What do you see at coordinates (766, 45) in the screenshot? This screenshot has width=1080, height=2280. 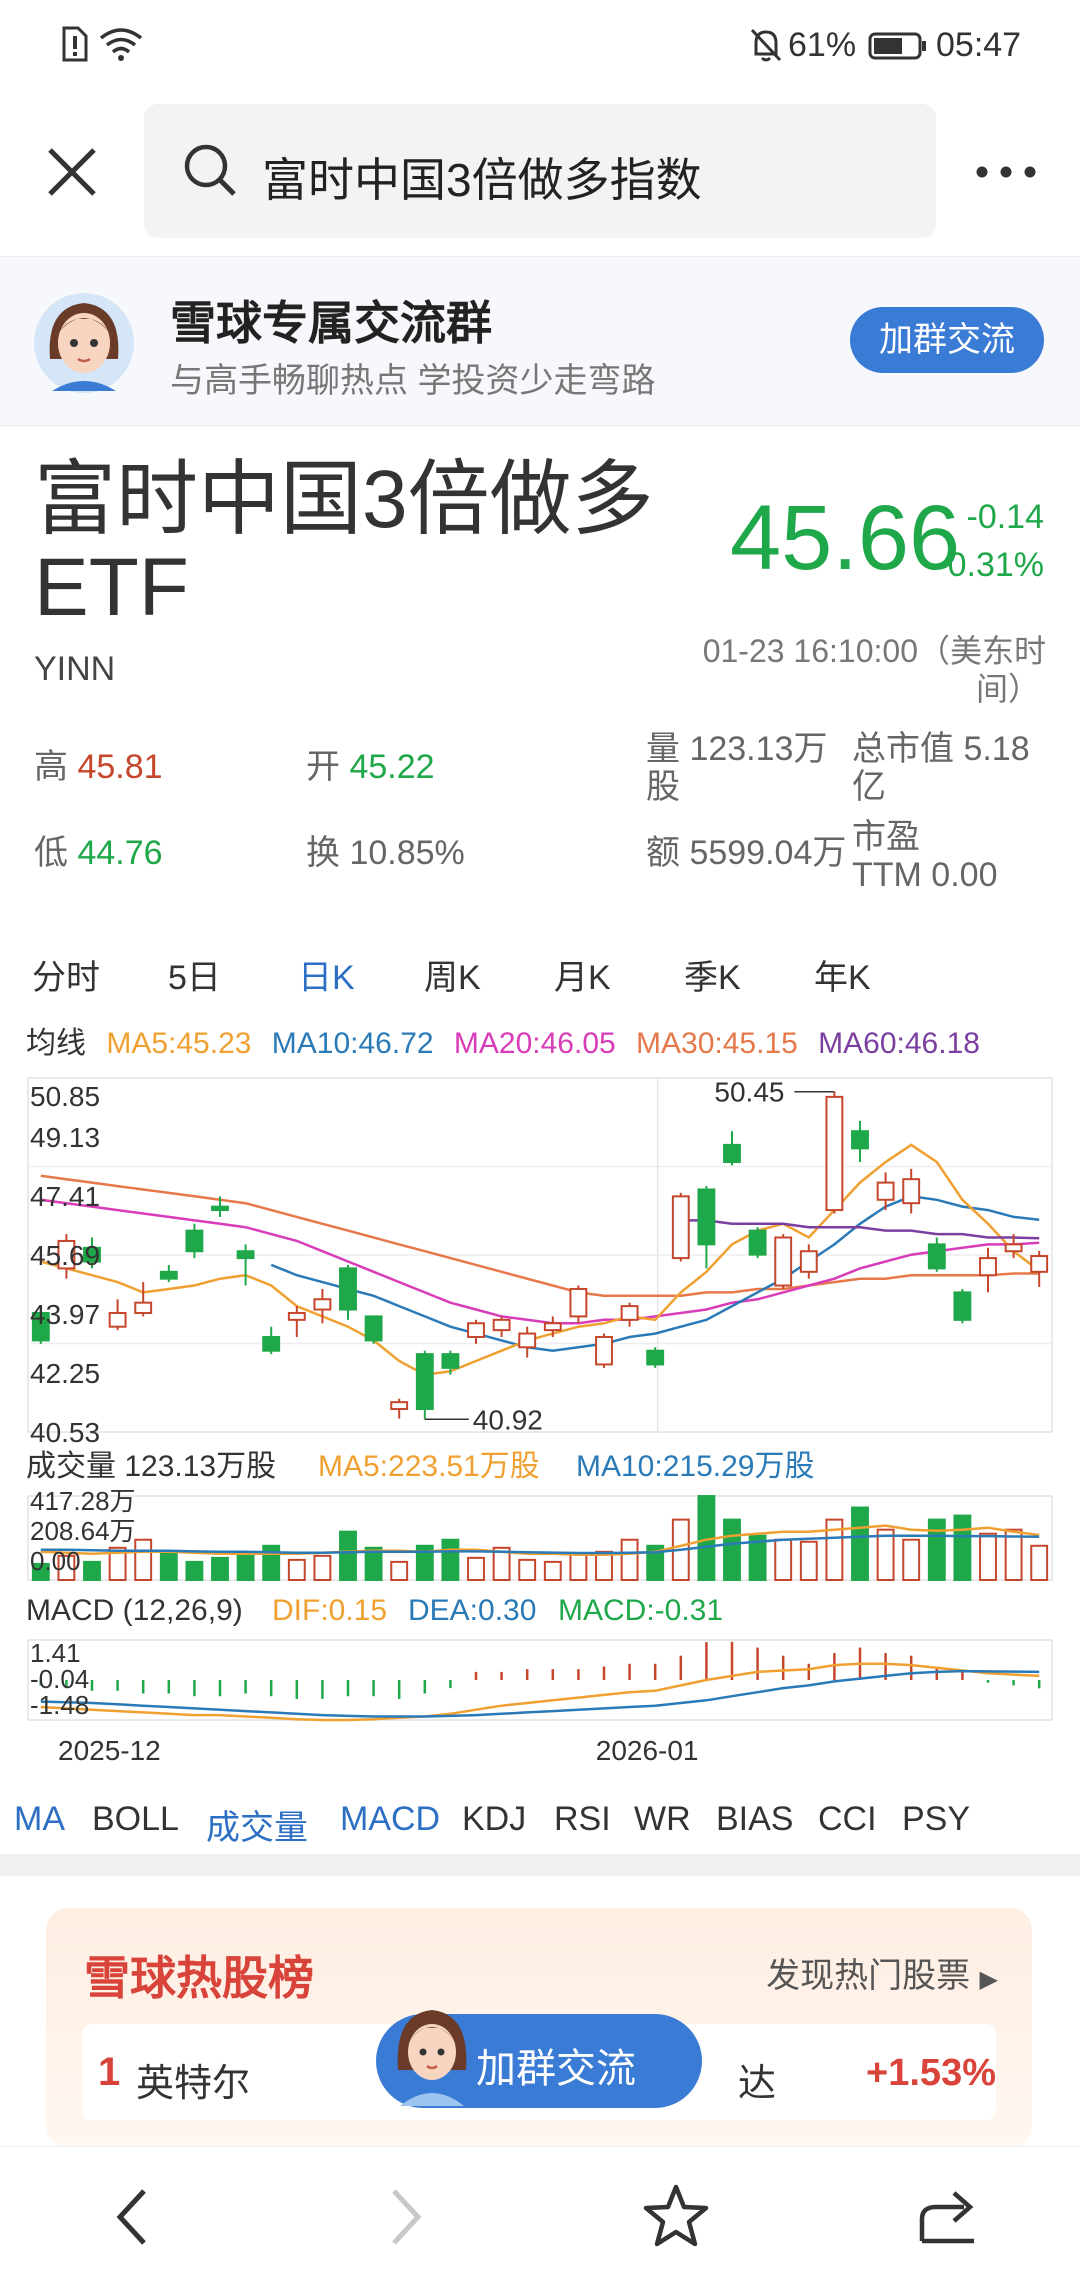 I see `mute-bell-icon` at bounding box center [766, 45].